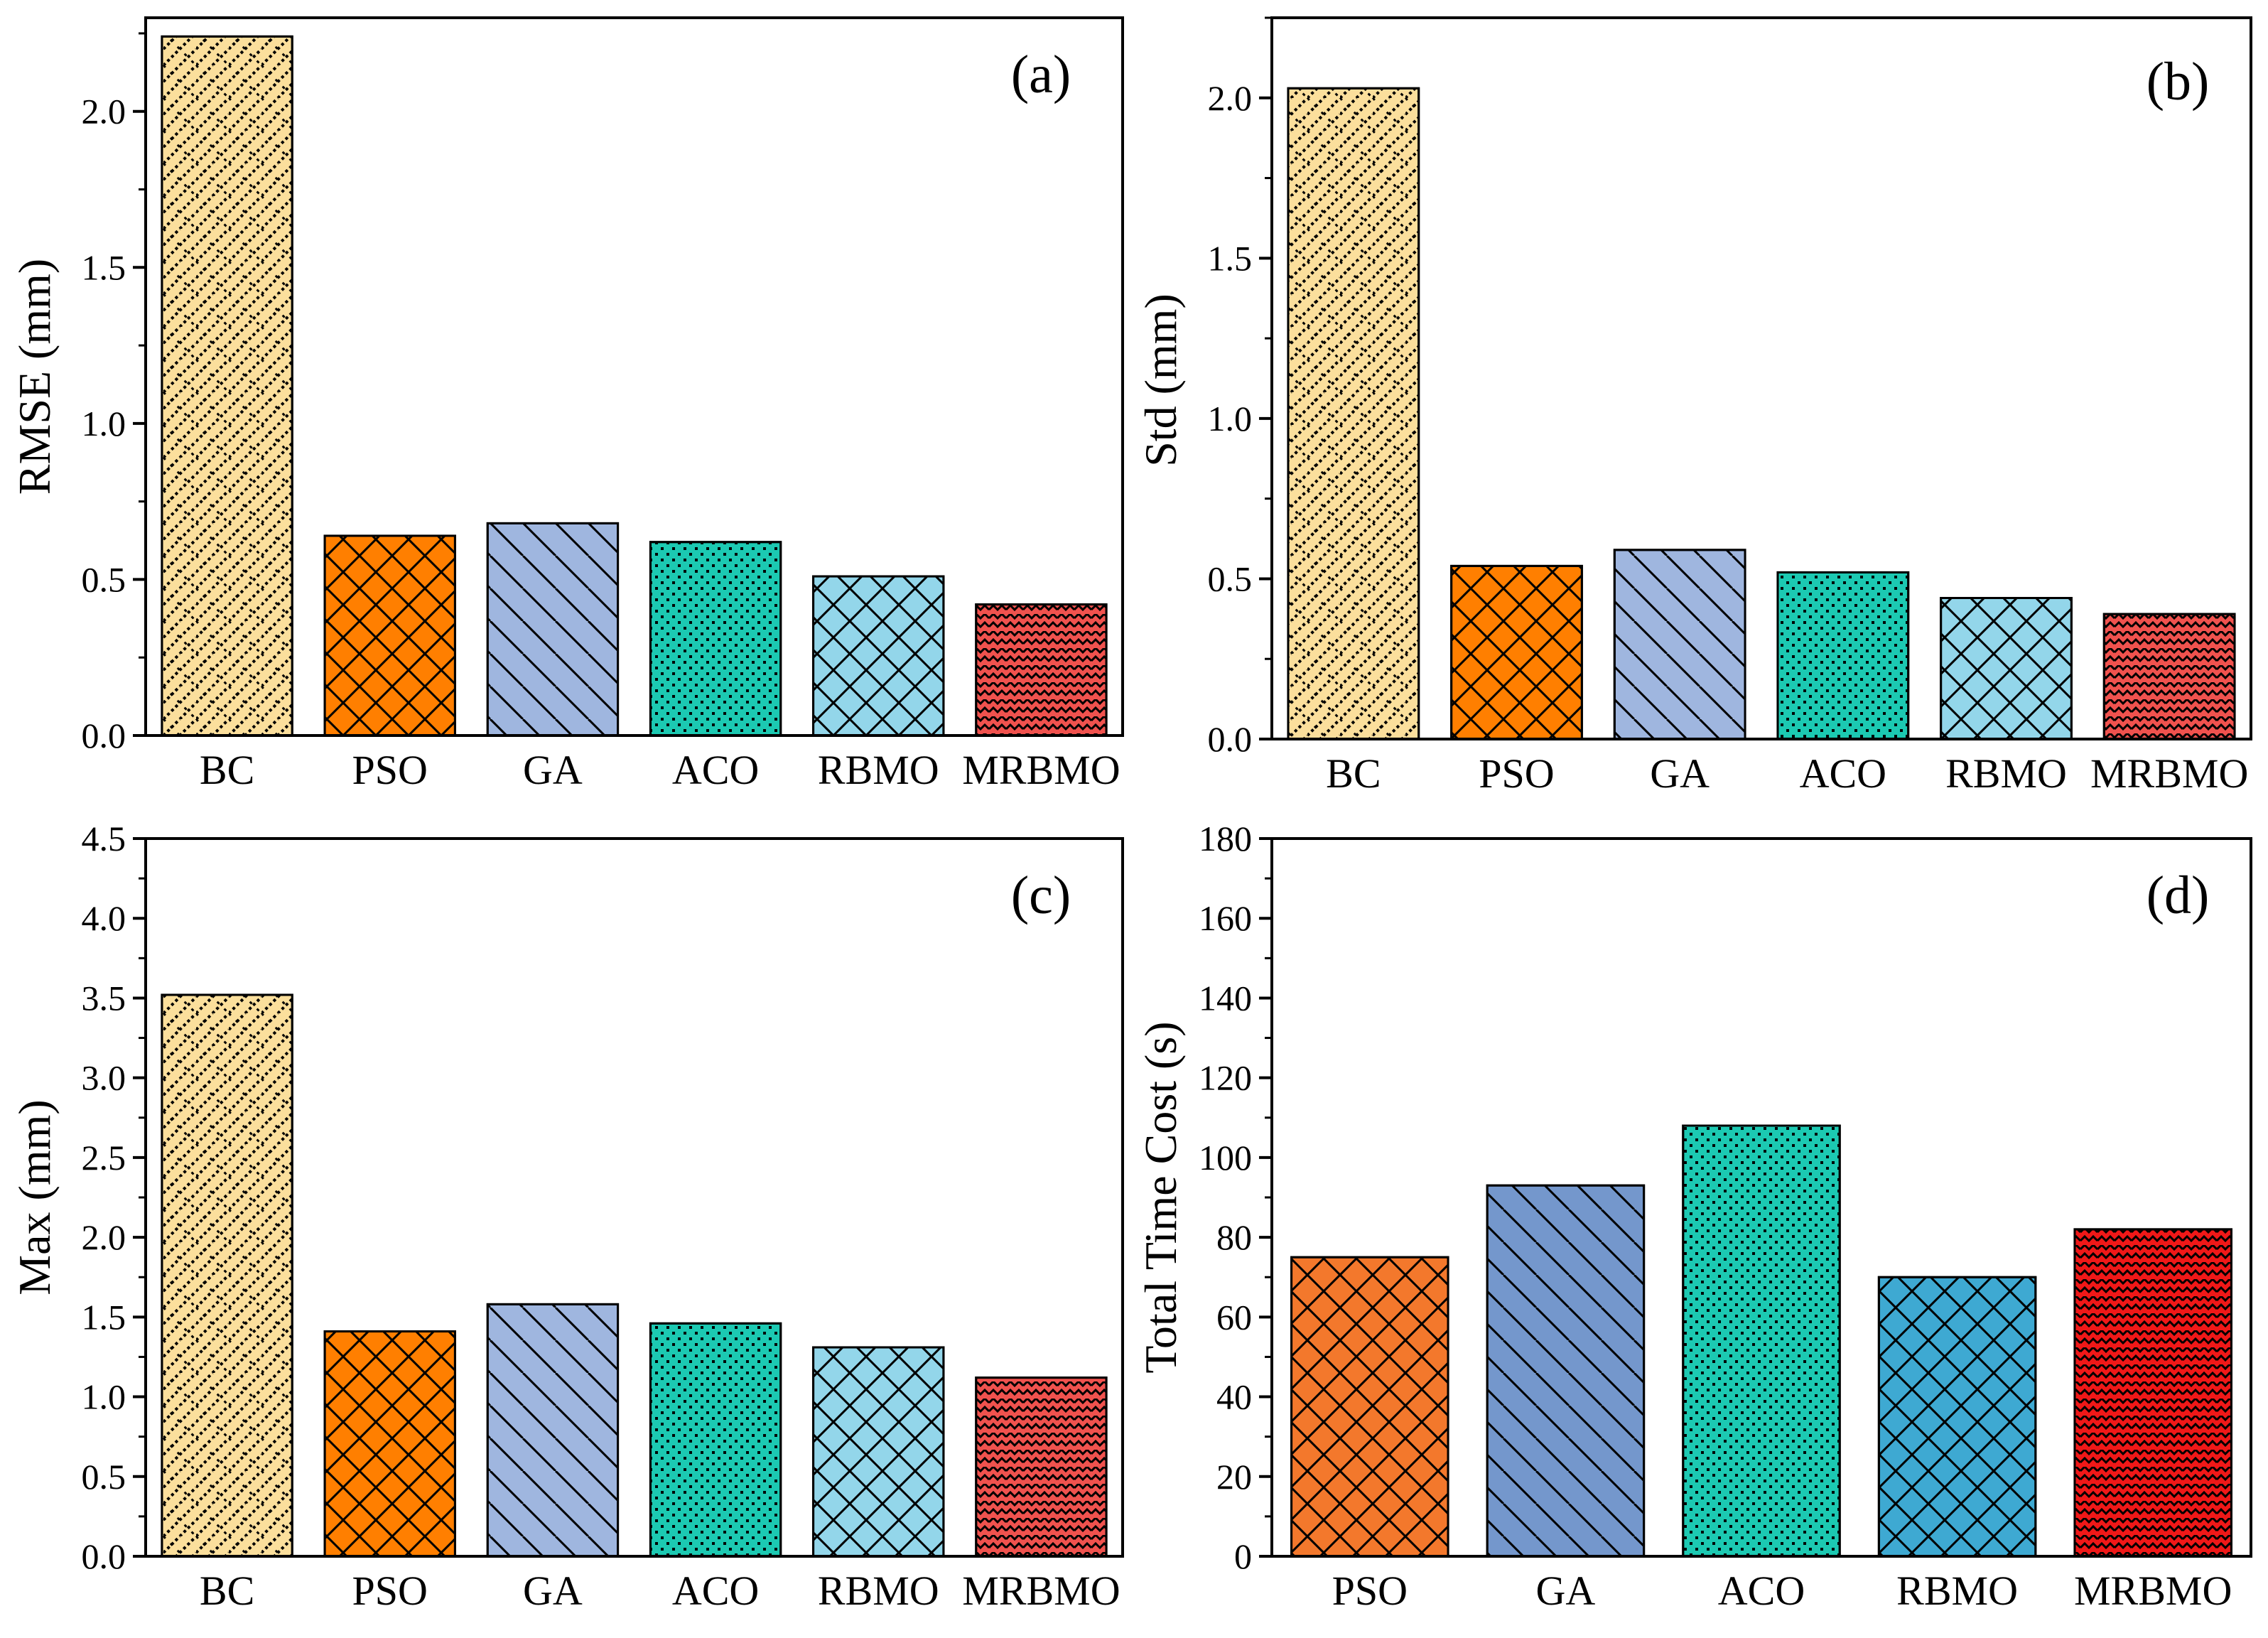 The image size is (2268, 1638). I want to click on y-tick-label: 80, so click(1234, 1237).